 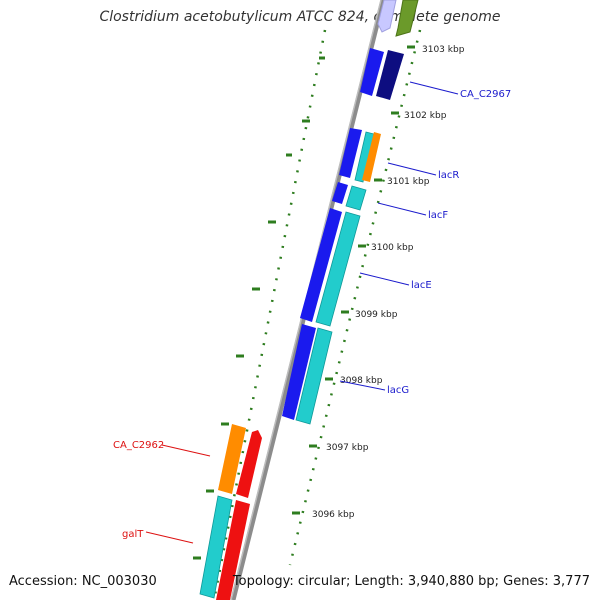 What do you see at coordinates (438, 215) in the screenshot?
I see `gene-label: lacF` at bounding box center [438, 215].